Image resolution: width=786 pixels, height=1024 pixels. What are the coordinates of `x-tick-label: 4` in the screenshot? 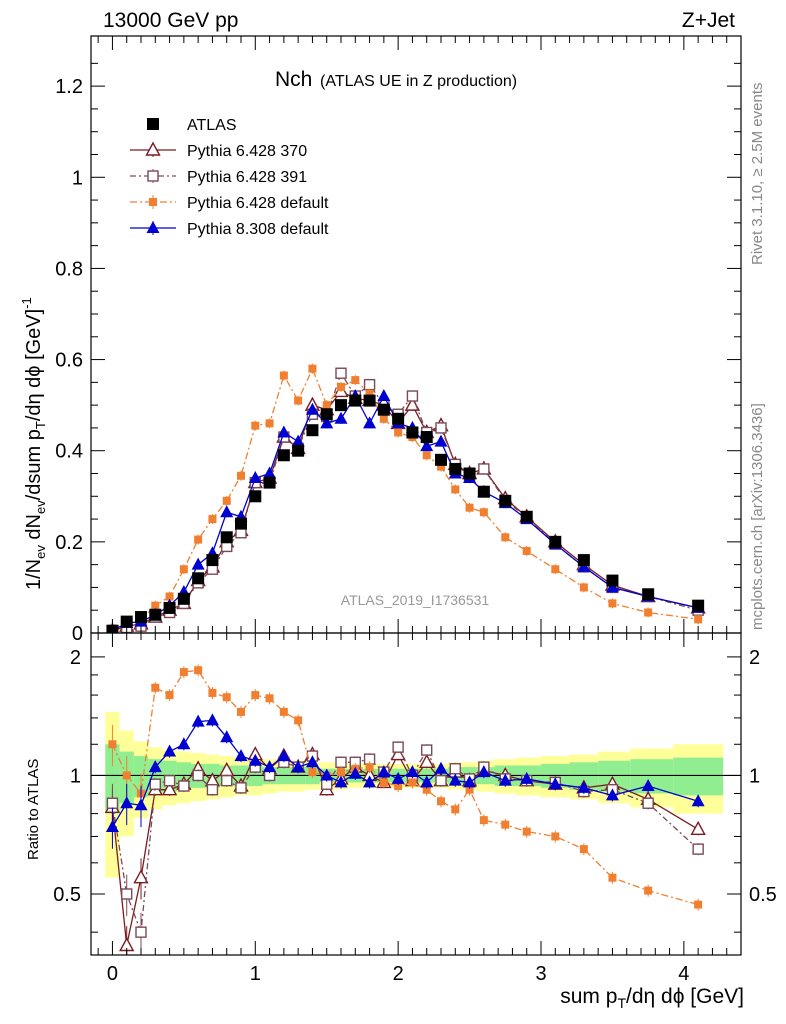 It's located at (683, 974).